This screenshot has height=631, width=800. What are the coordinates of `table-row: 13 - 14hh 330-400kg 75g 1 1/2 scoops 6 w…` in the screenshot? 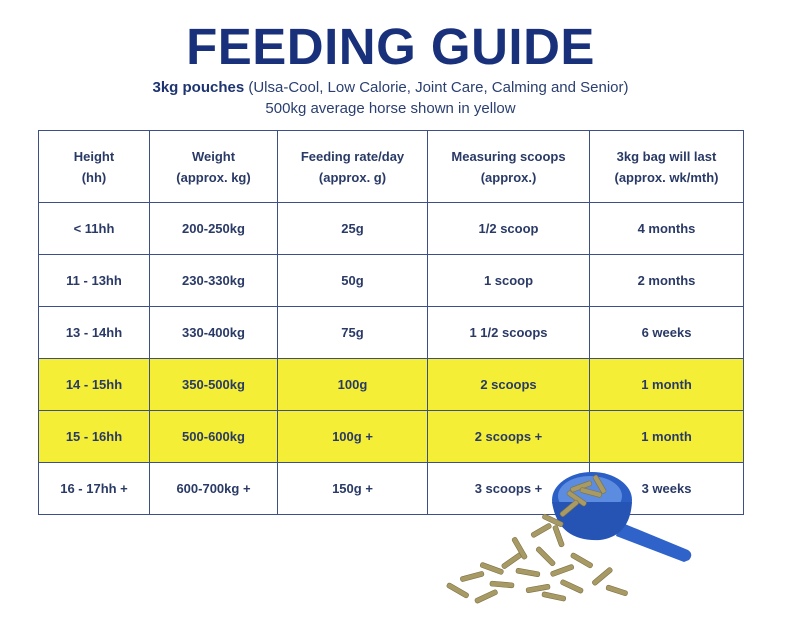 It's located at (391, 332).